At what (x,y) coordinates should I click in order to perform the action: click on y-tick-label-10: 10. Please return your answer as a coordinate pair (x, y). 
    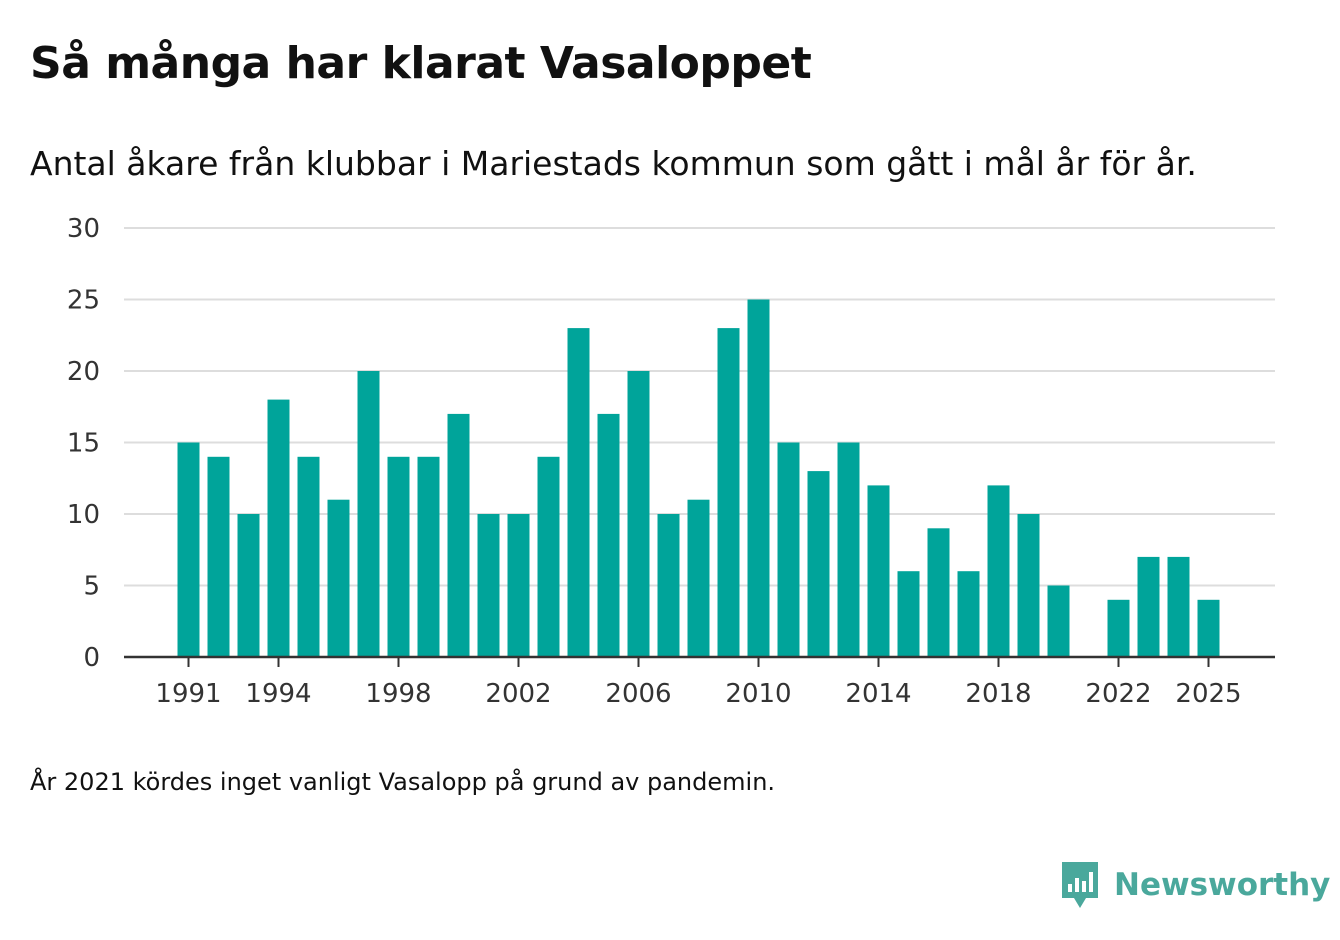
    Looking at the image, I should click on (83, 515).